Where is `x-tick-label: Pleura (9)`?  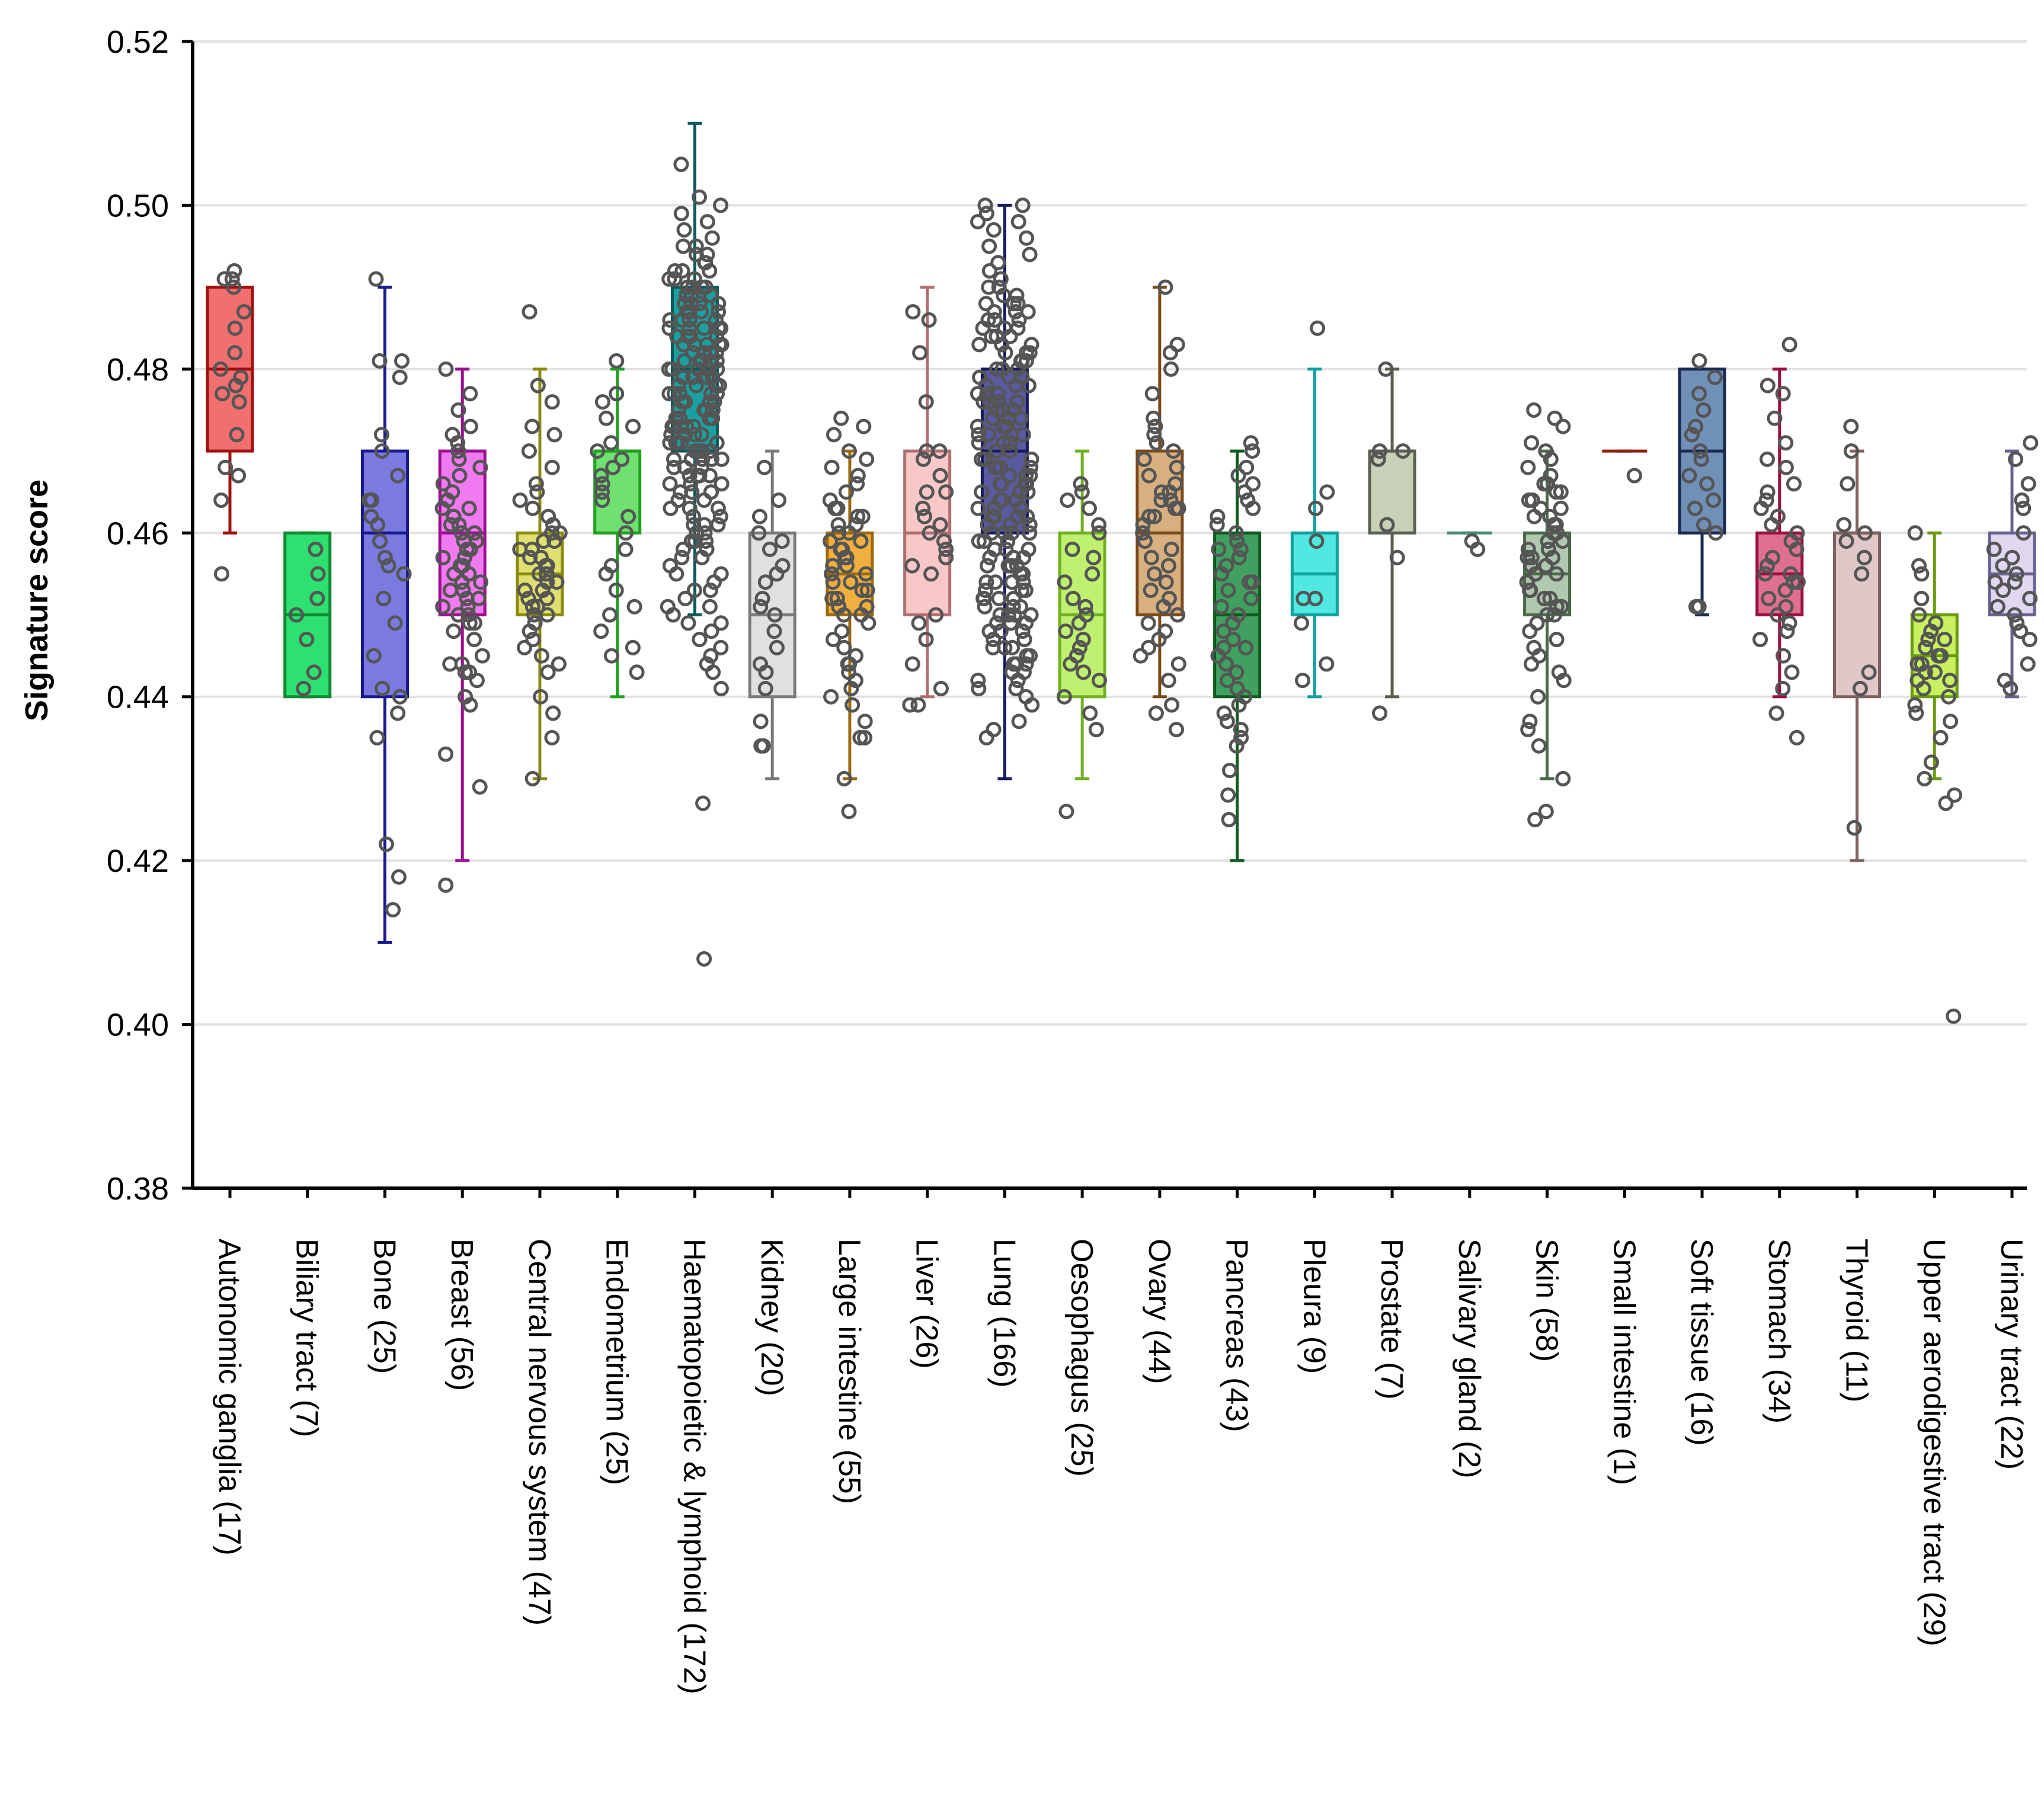
x-tick-label: Pleura (9) is located at coordinates (1314, 1306).